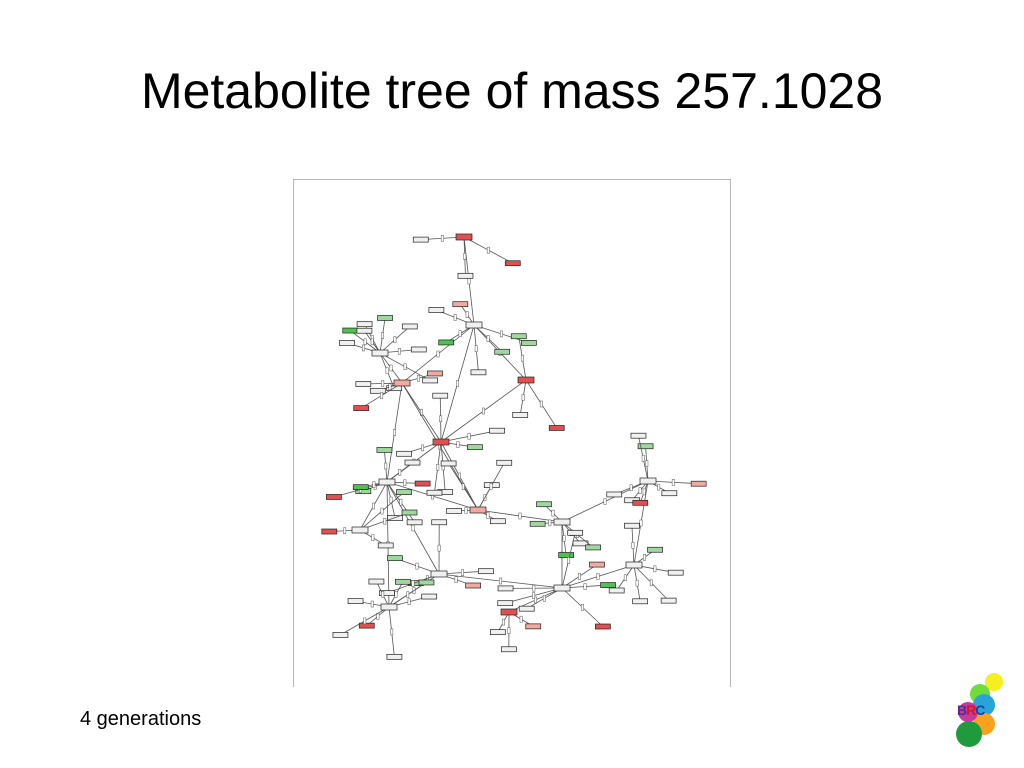 The image size is (1024, 768). Describe the element at coordinates (971, 710) in the screenshot. I see `logo-letter-r: R` at that location.